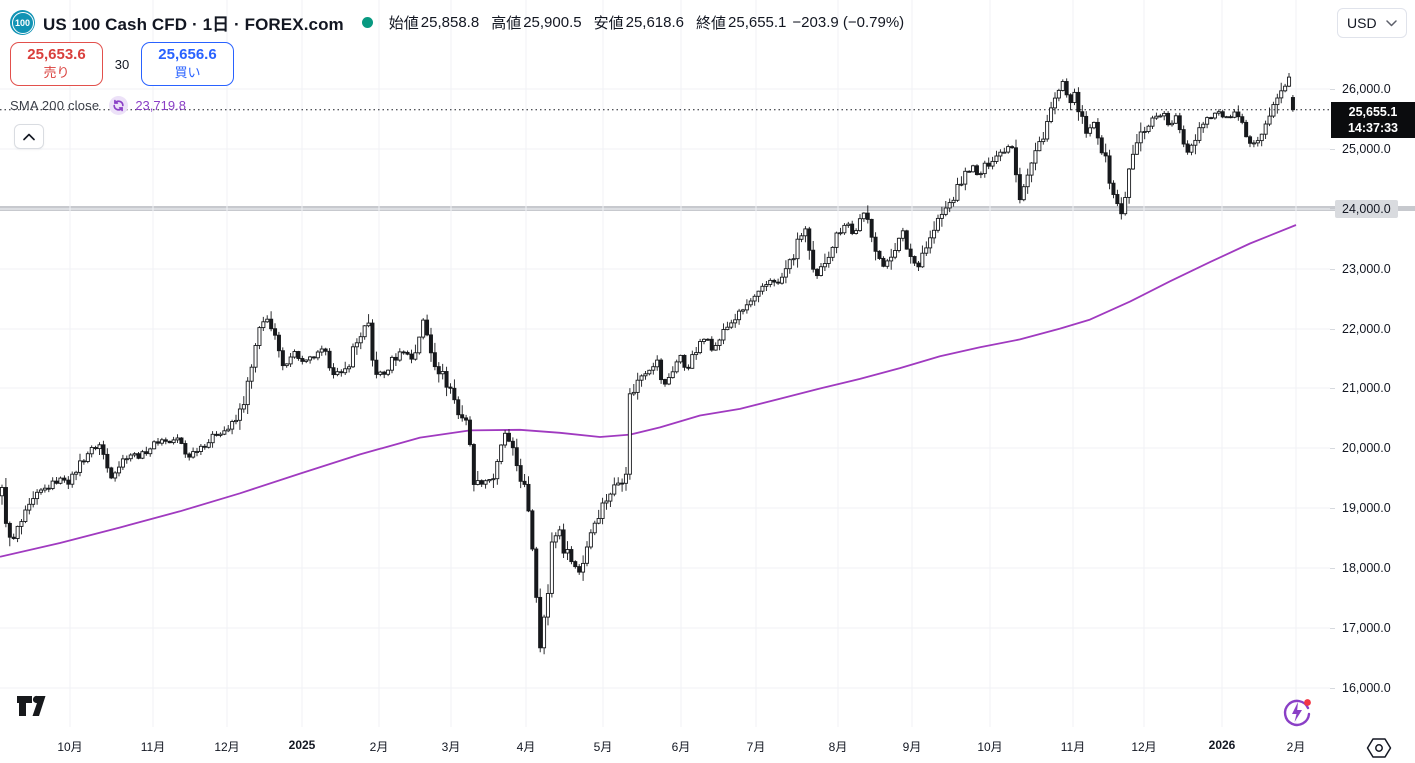 This screenshot has height=763, width=1415. Describe the element at coordinates (756, 747) in the screenshot. I see `time-axis-label: 7月` at that location.